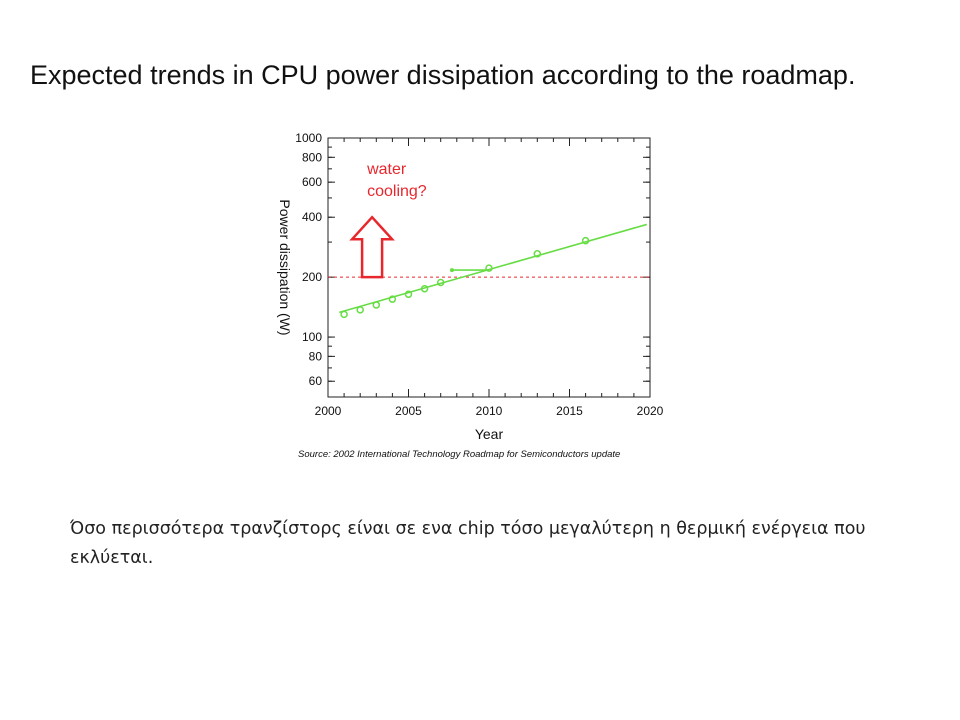  I want to click on y-tick-label: 100, so click(312, 337).